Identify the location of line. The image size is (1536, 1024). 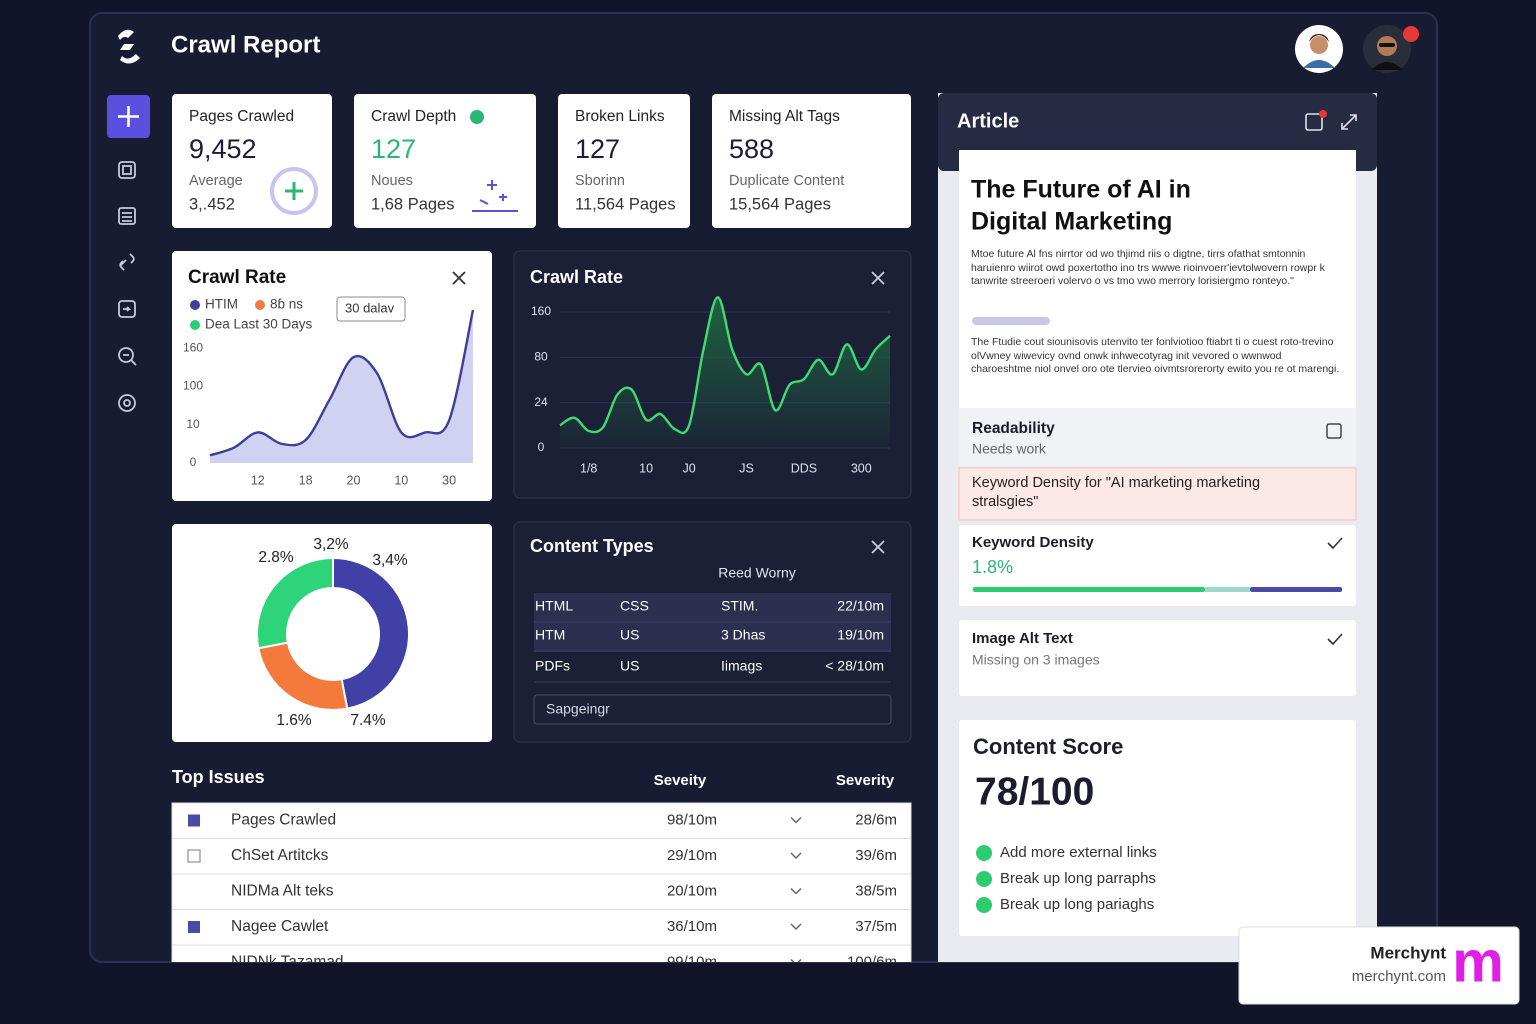
(342, 383).